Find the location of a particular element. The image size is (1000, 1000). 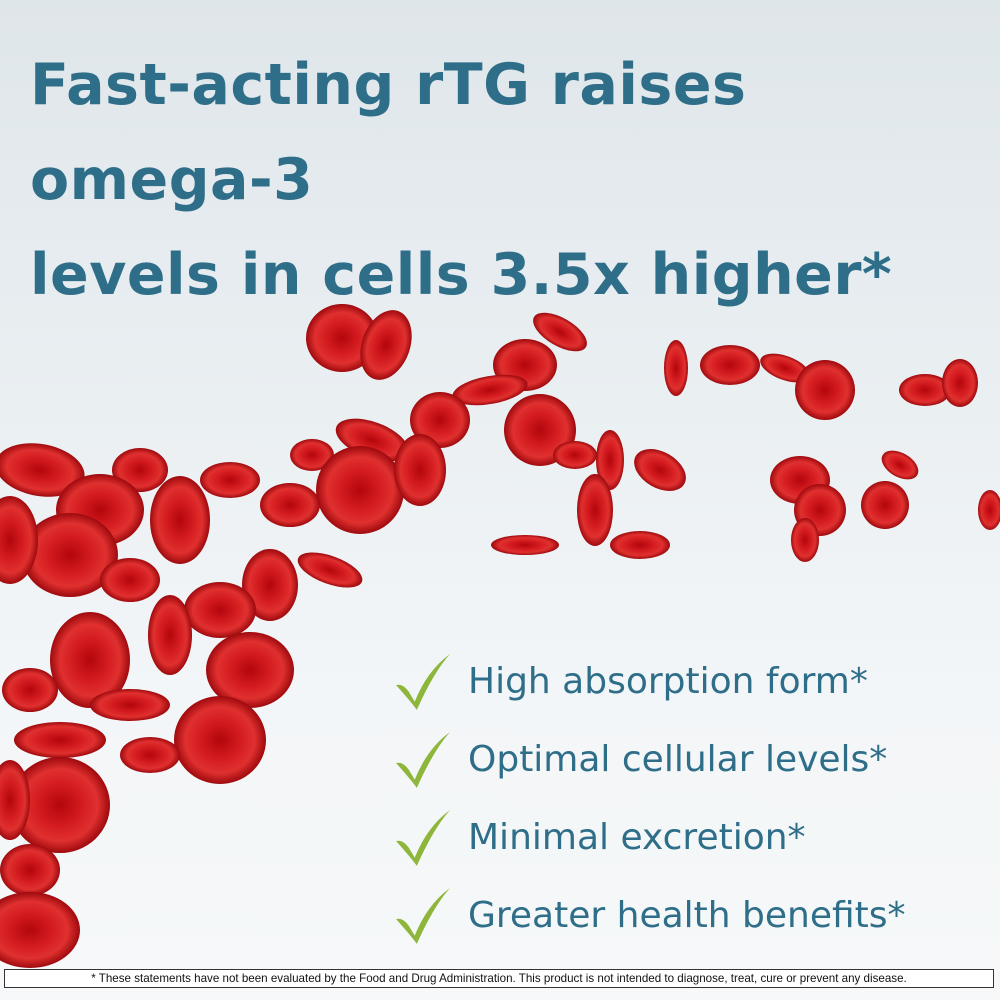

benefit-label: Optimal cellular levels* is located at coordinates (678, 759).